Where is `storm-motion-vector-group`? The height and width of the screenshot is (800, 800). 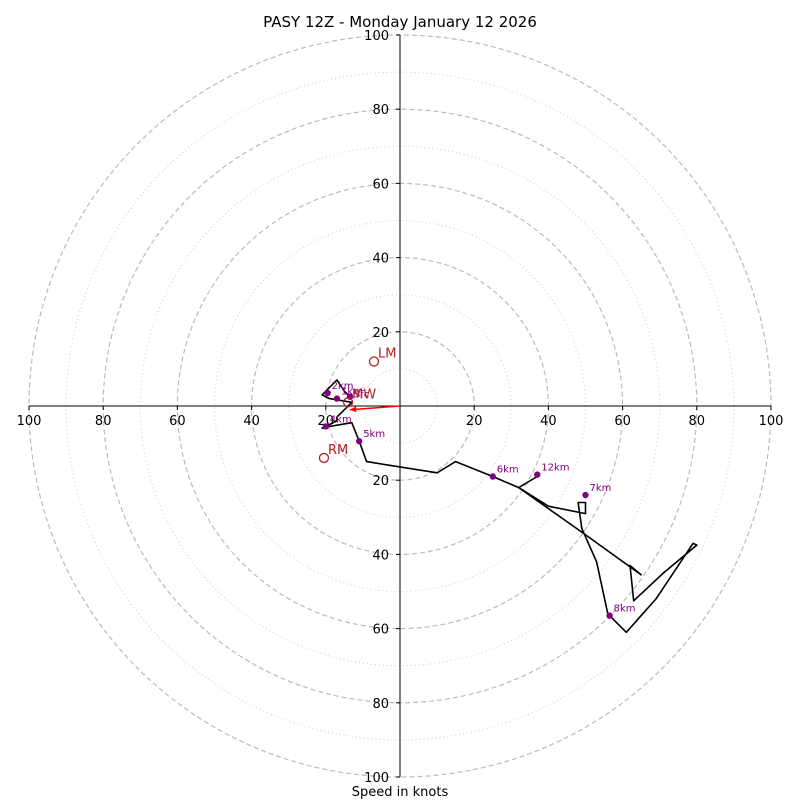
storm-motion-vector-group is located at coordinates (375, 409).